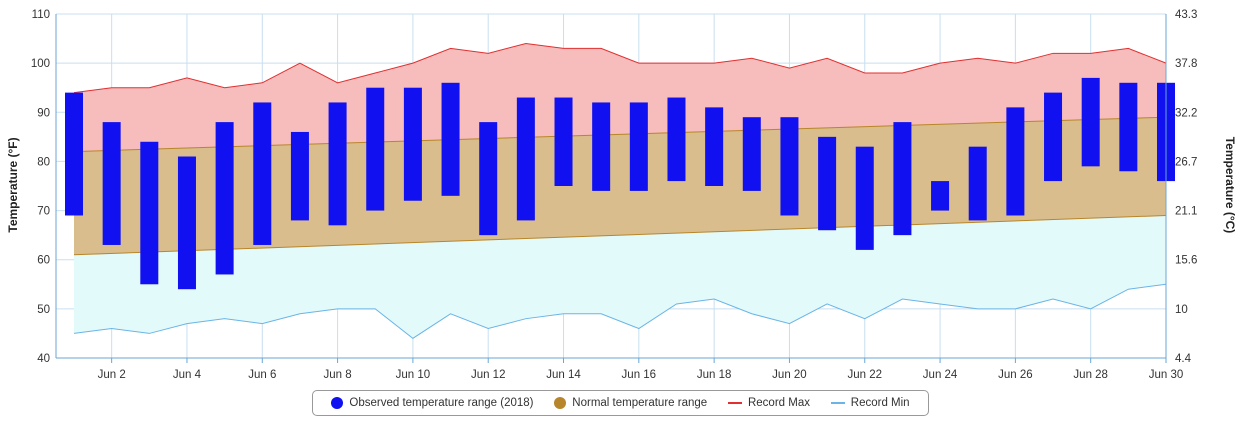 This screenshot has height=423, width=1239. What do you see at coordinates (43, 261) in the screenshot?
I see `y-left-tick-label: 60` at bounding box center [43, 261].